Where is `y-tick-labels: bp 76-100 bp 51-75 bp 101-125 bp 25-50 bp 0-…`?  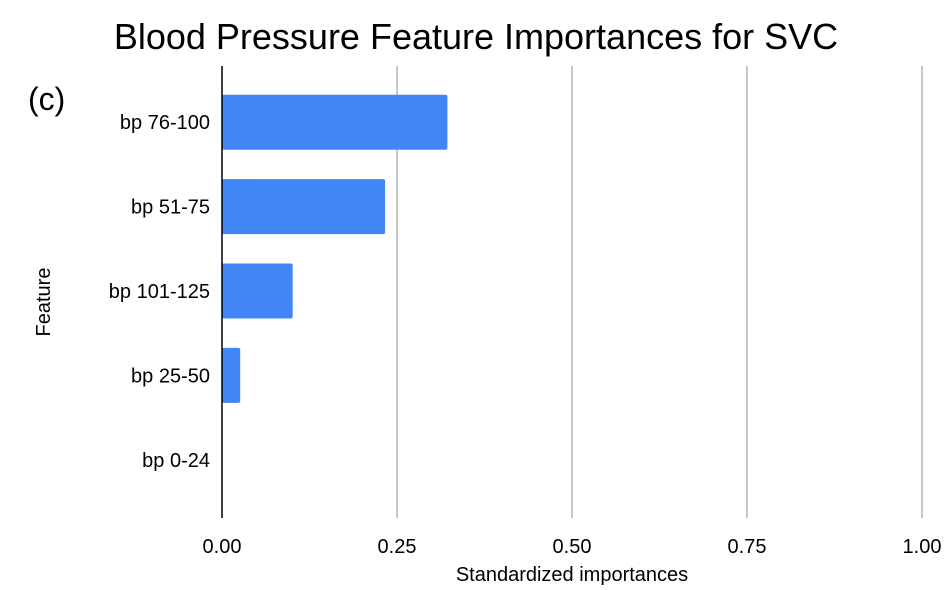
y-tick-labels: bp 76-100 bp 51-75 bp 101-125 bp 25-50 bp 0-… is located at coordinates (159, 292).